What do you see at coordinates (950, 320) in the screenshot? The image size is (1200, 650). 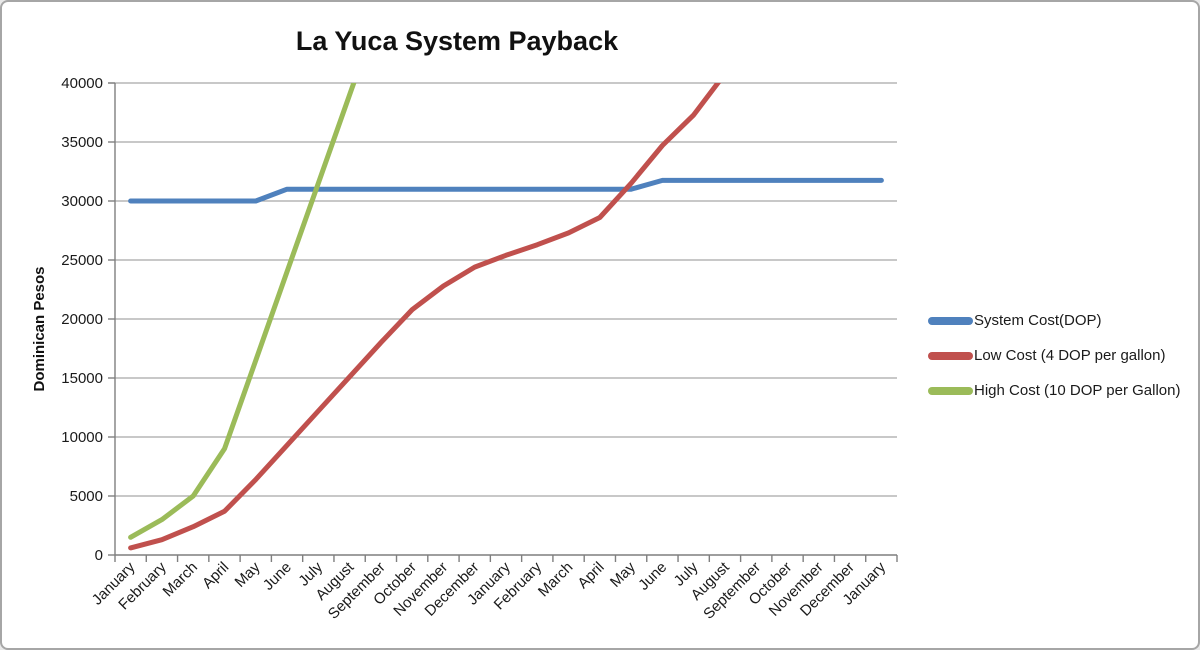 I see `legend-swatch-system-cost-icon` at bounding box center [950, 320].